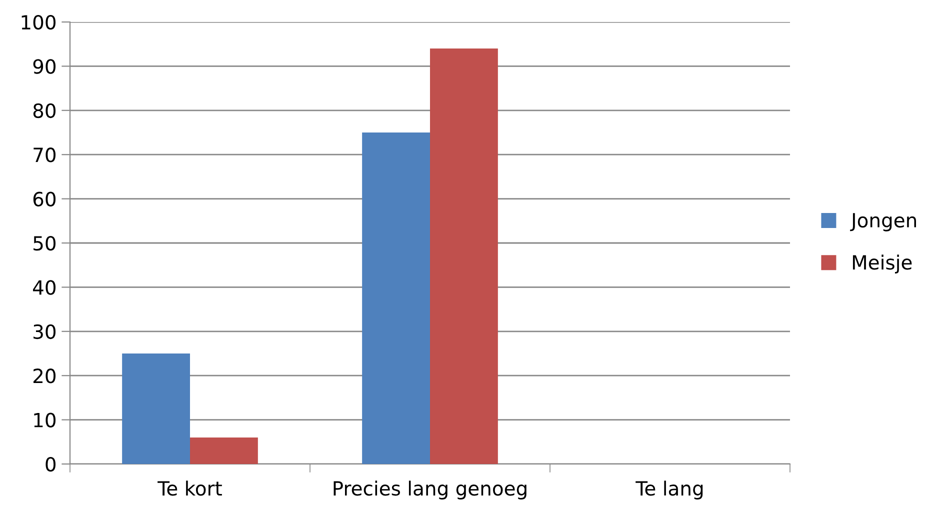 The width and height of the screenshot is (931, 513). Describe the element at coordinates (44, 287) in the screenshot. I see `y-tick-label: 40` at that location.